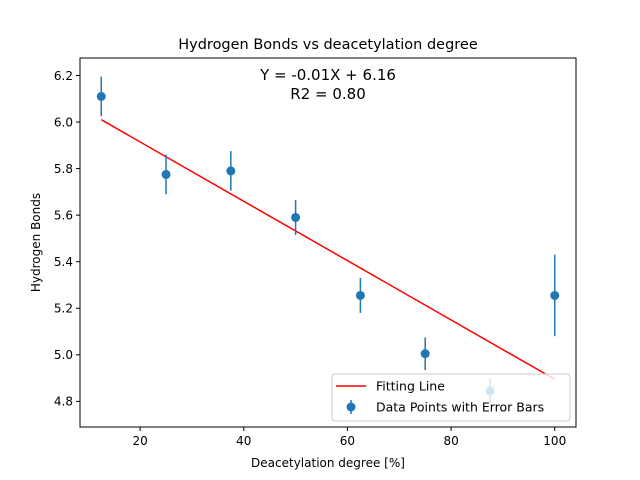  What do you see at coordinates (63, 215) in the screenshot?
I see `y-tick-label: 5.6` at bounding box center [63, 215].